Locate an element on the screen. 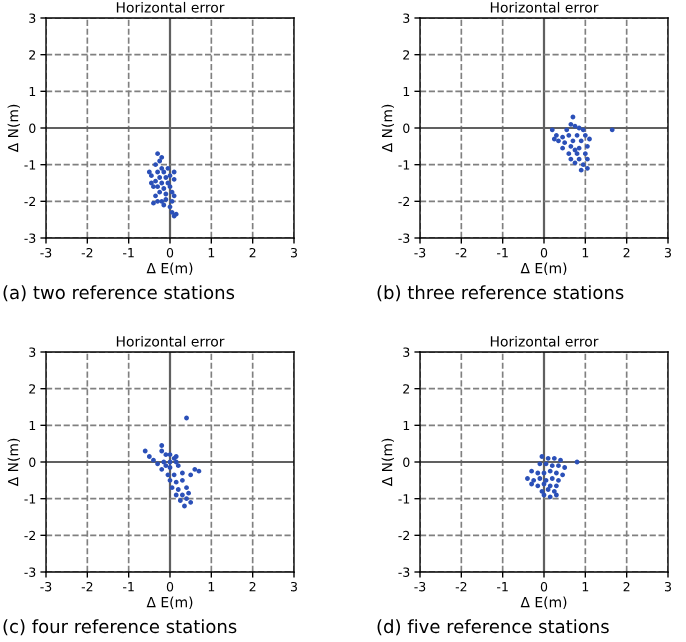 Image resolution: width=686 pixels, height=642 pixels. text: (a) two reference stations is located at coordinates (119, 293).